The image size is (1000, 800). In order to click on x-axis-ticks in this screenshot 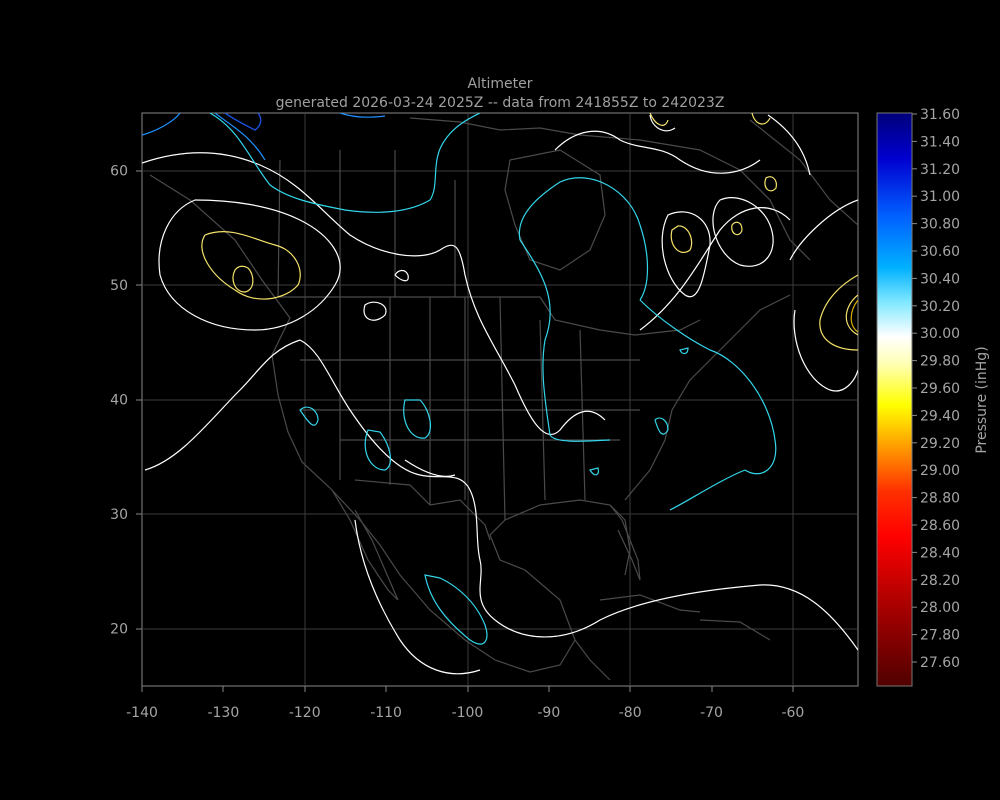, I will do `click(467, 689)`.